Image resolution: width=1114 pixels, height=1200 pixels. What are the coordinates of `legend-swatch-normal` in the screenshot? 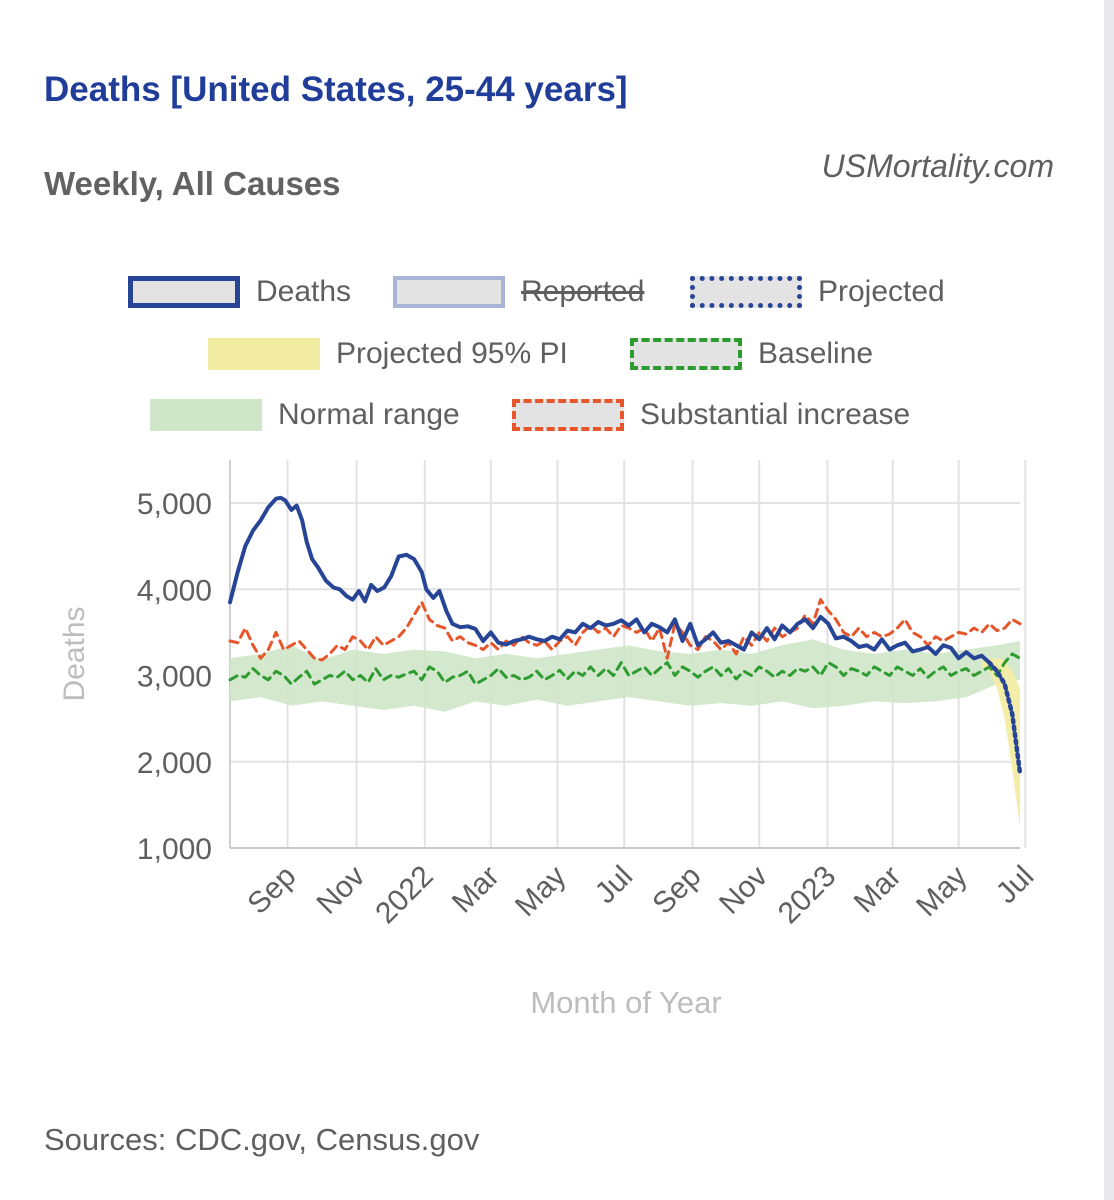 It's located at (206, 415).